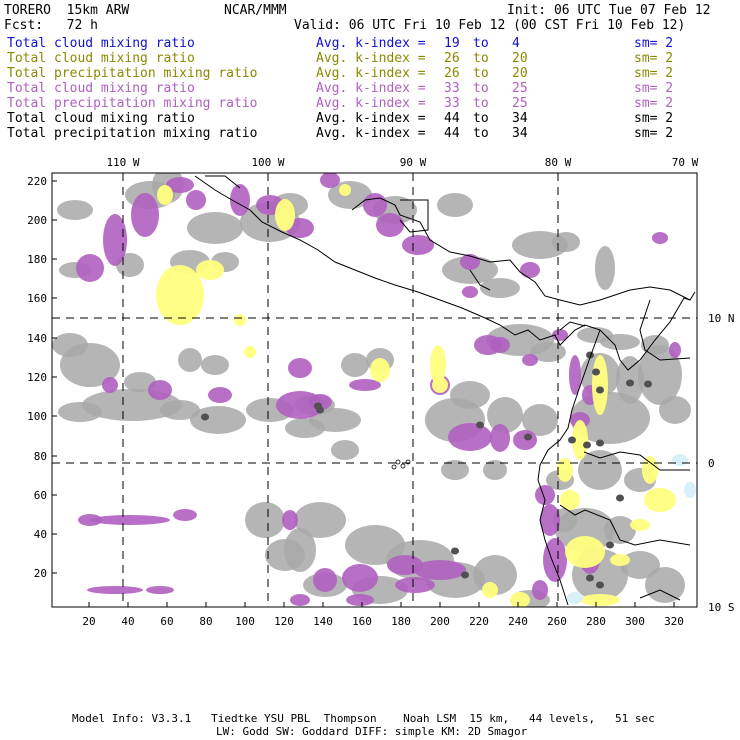 The width and height of the screenshot is (740, 740). I want to click on org-label: NCAR/MMM, so click(255, 10).